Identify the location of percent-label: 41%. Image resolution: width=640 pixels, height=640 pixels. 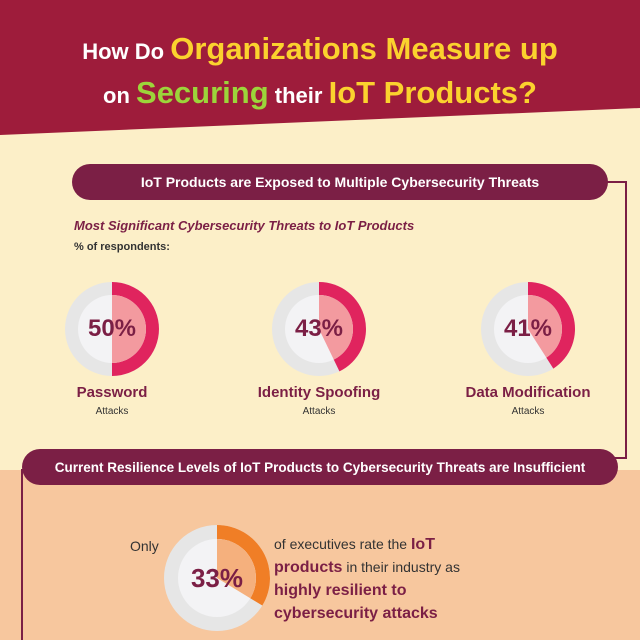
(528, 328).